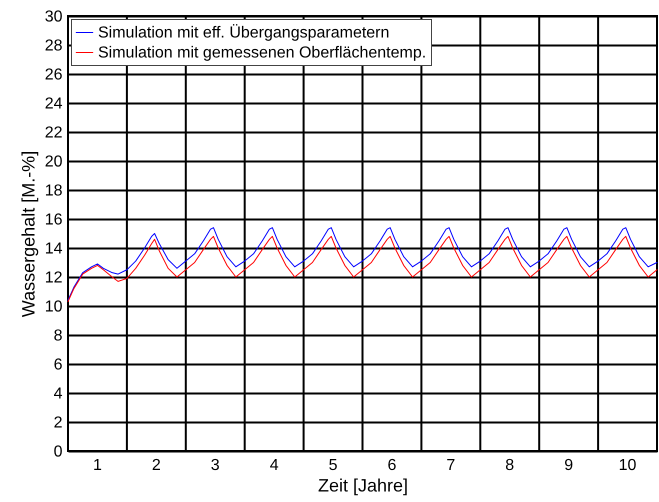 This screenshot has width=659, height=502. Describe the element at coordinates (509, 465) in the screenshot. I see `x-tick-label: 8` at that location.